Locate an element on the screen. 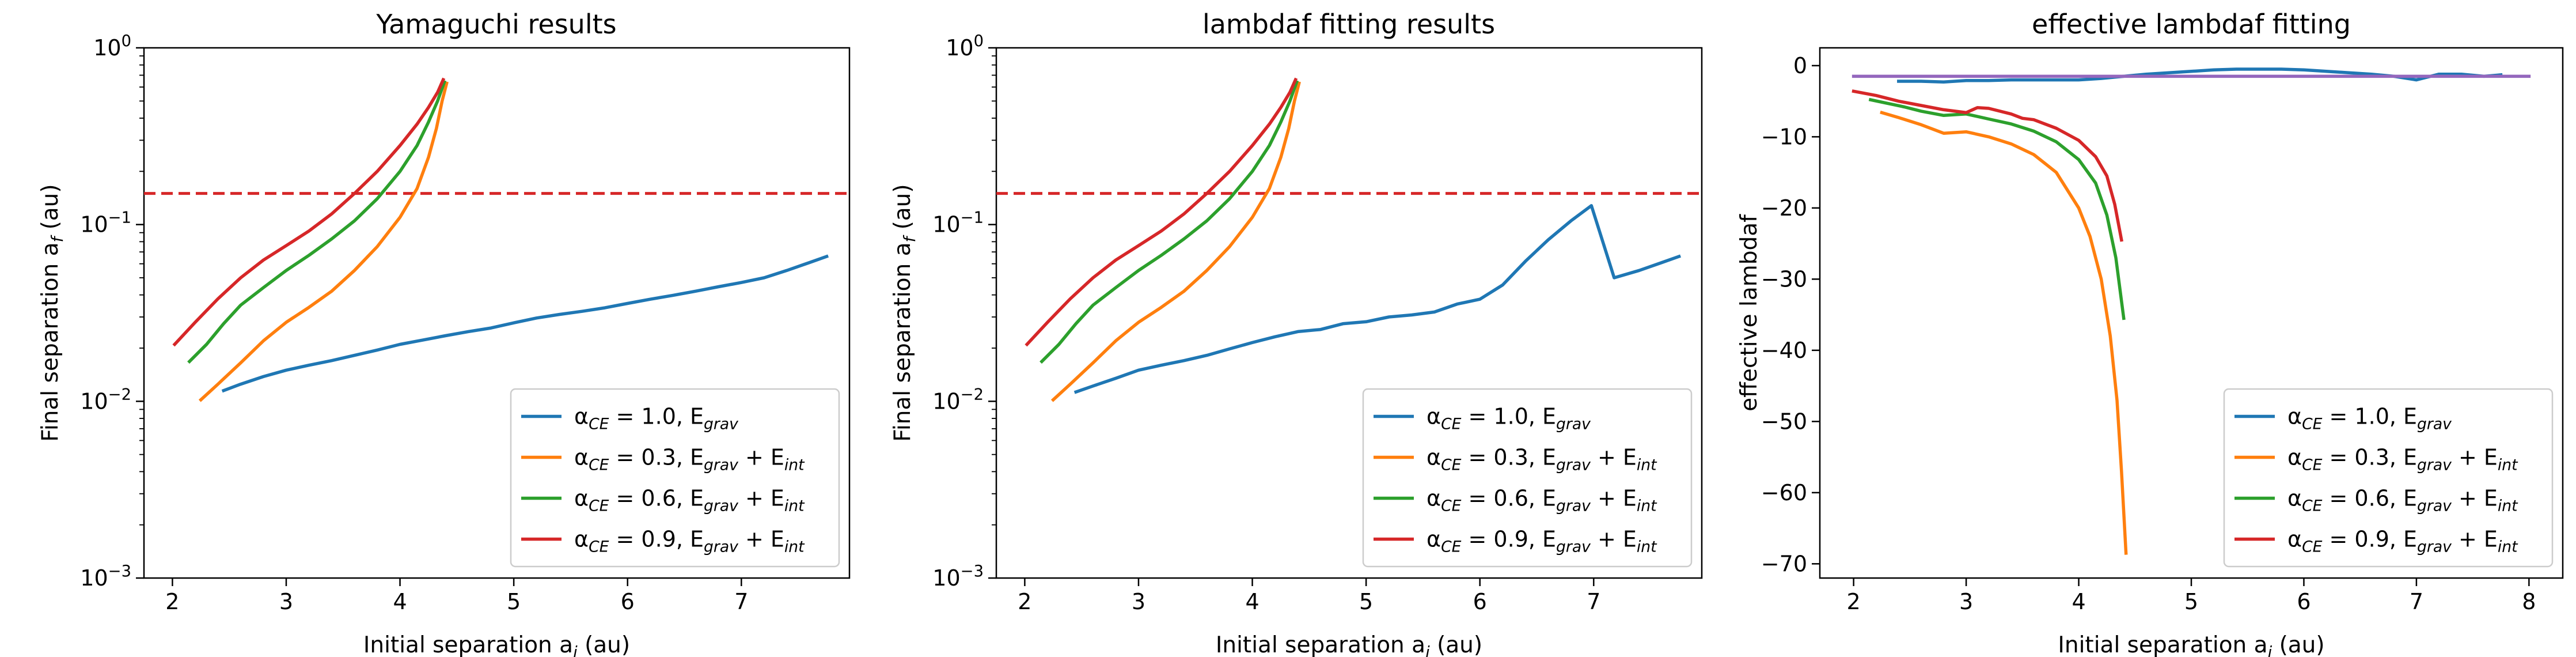 The image size is (2576, 657). y-axis-label-group: effective lambdaf is located at coordinates (1749, 312).